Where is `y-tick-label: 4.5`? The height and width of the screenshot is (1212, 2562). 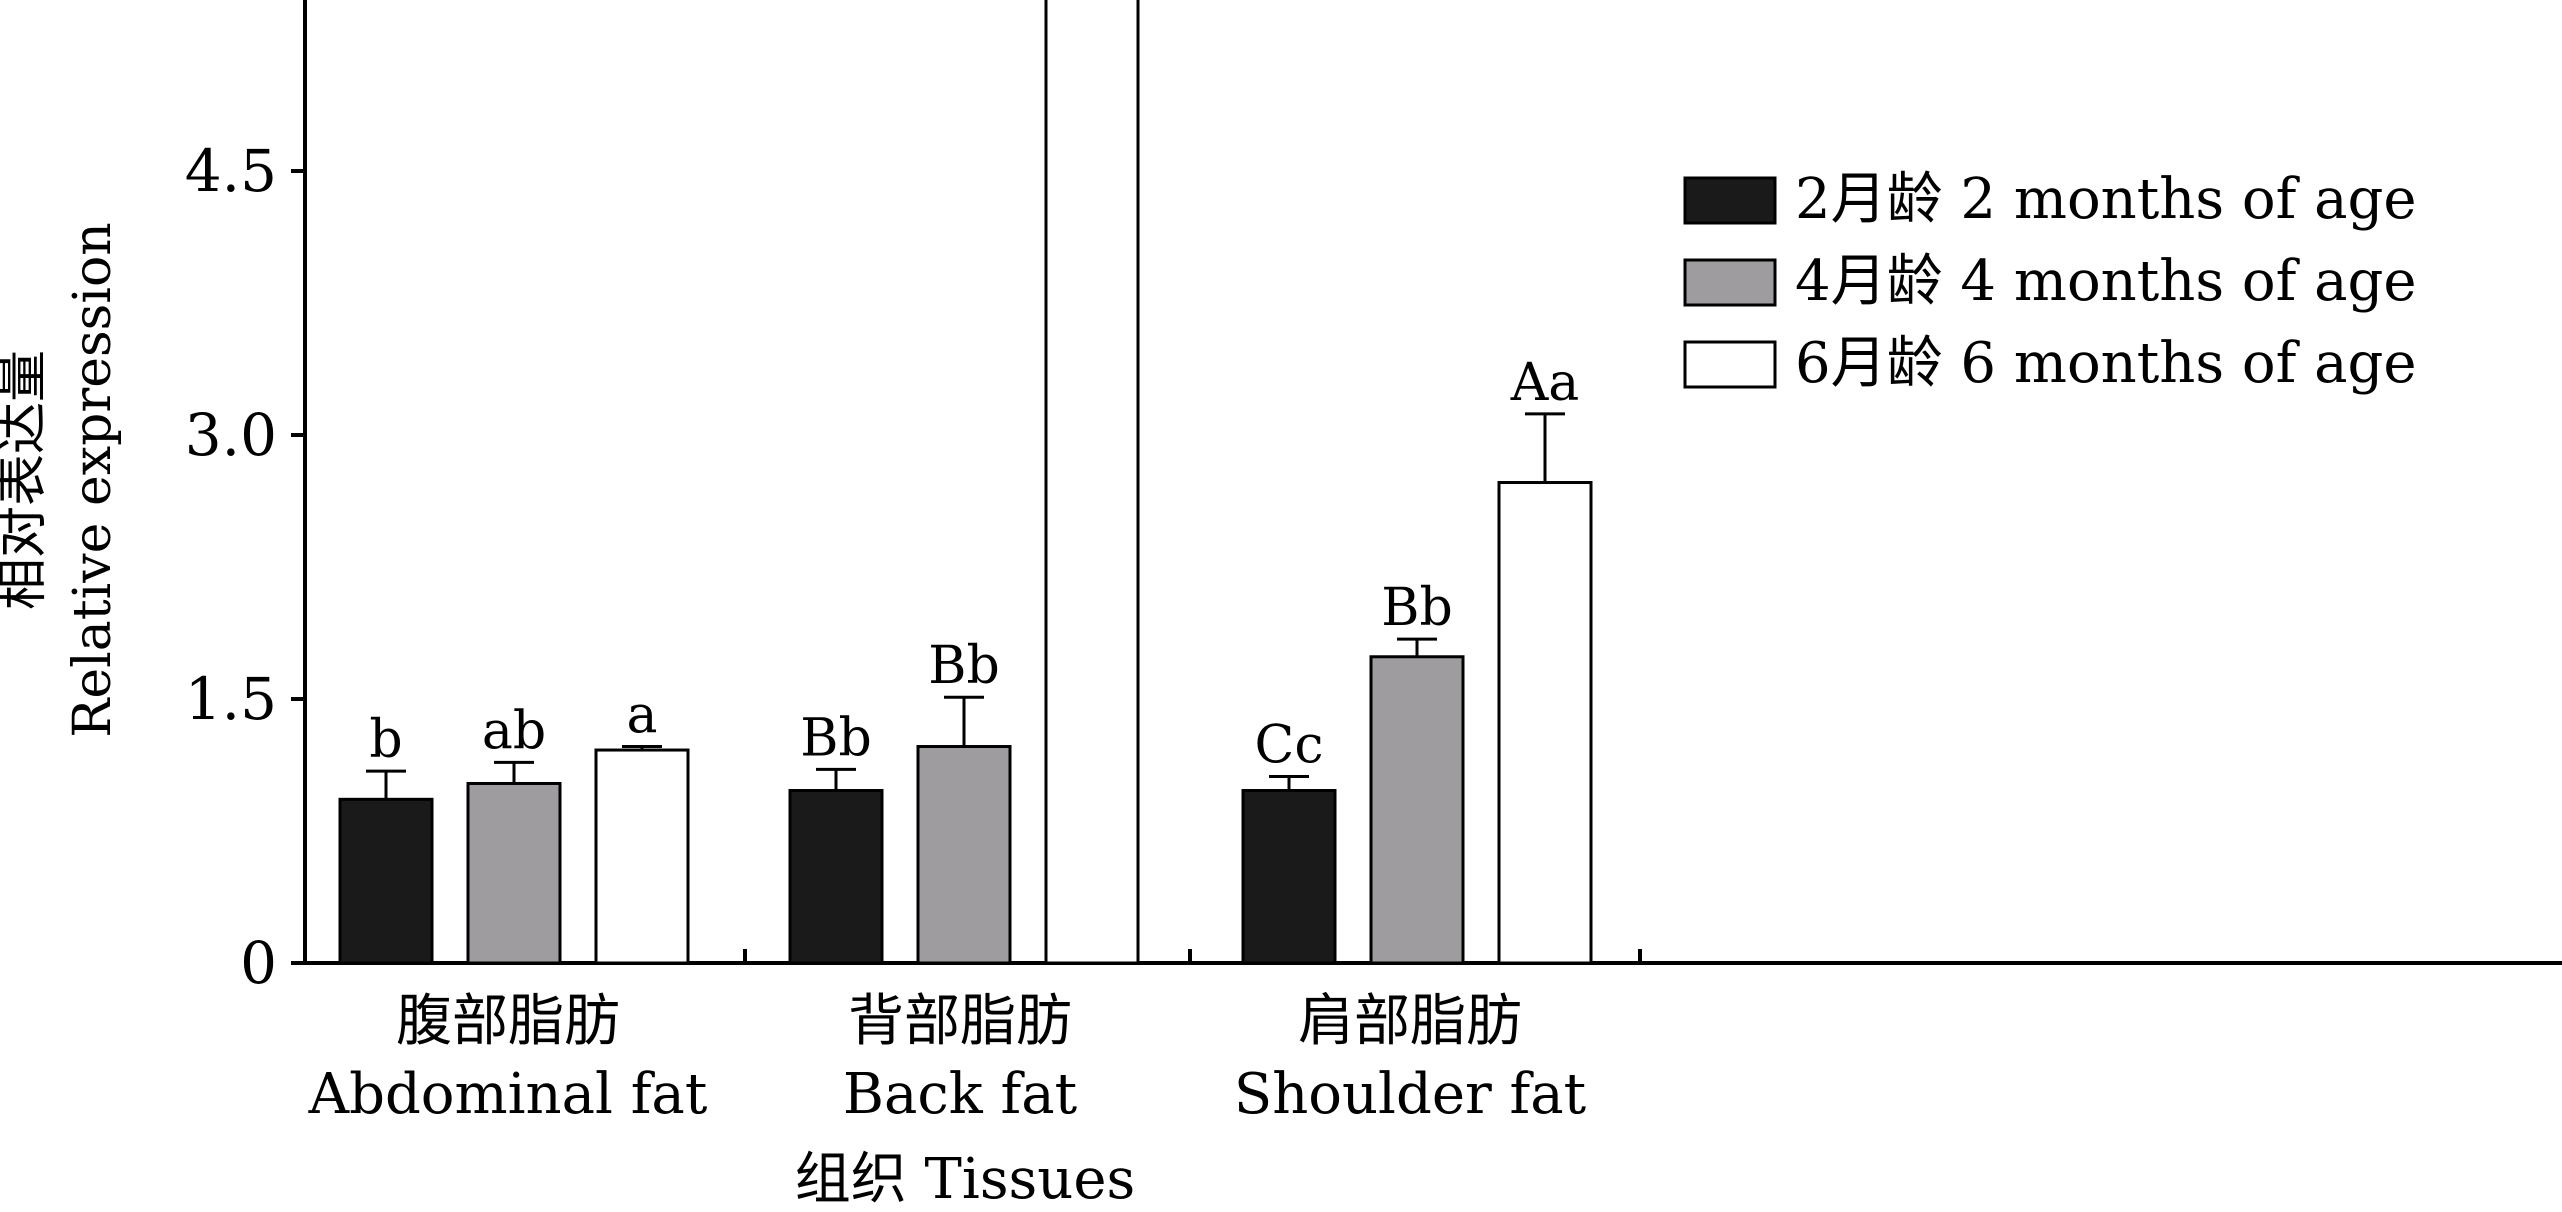 y-tick-label: 4.5 is located at coordinates (231, 171).